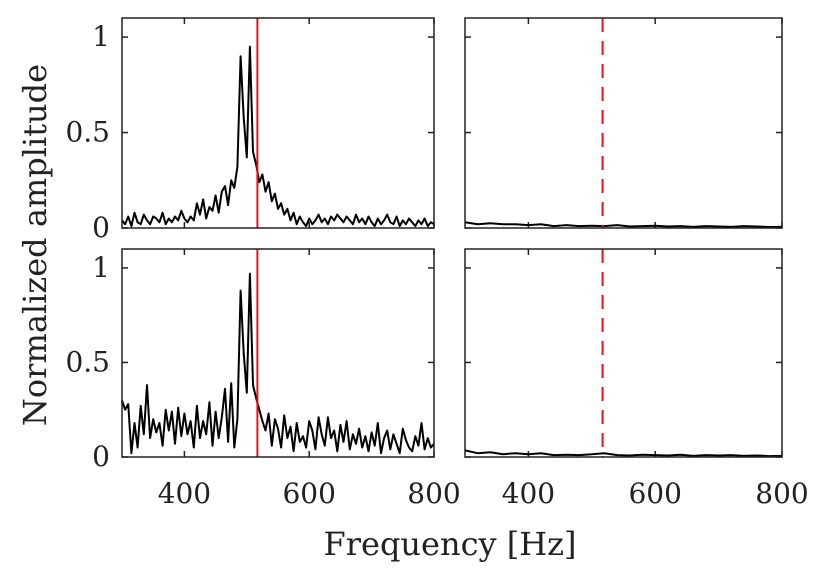 Image resolution: width=829 pixels, height=581 pixels. I want to click on series-line-bottom-right, so click(623, 453).